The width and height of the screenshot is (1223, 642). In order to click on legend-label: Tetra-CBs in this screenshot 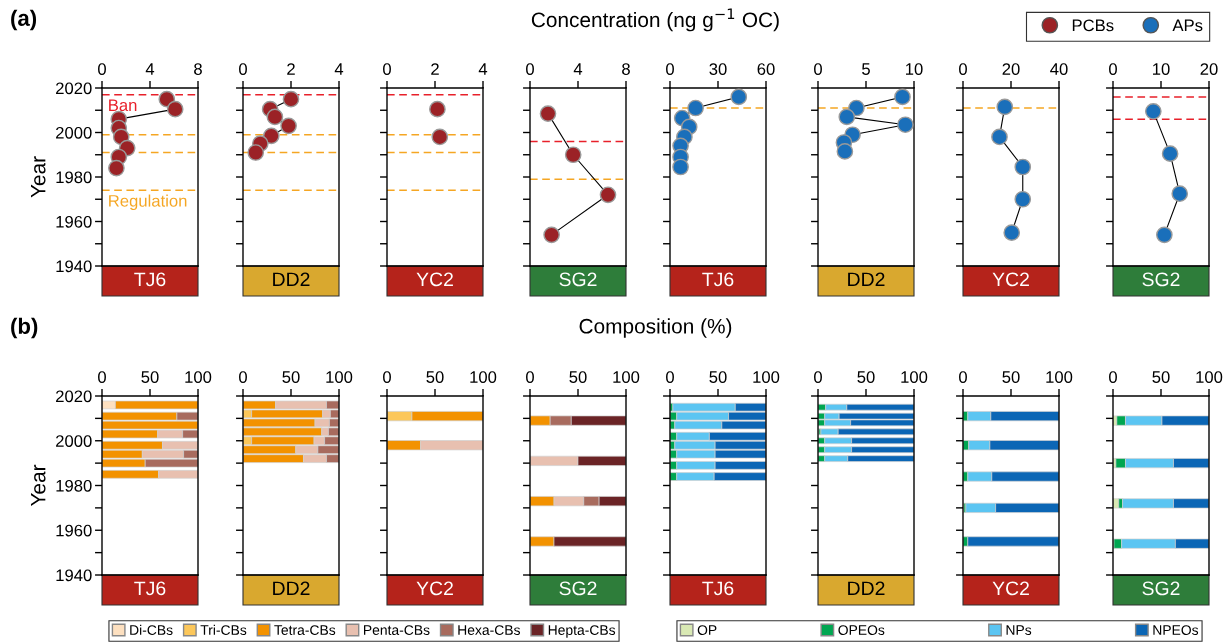, I will do `click(305, 630)`.